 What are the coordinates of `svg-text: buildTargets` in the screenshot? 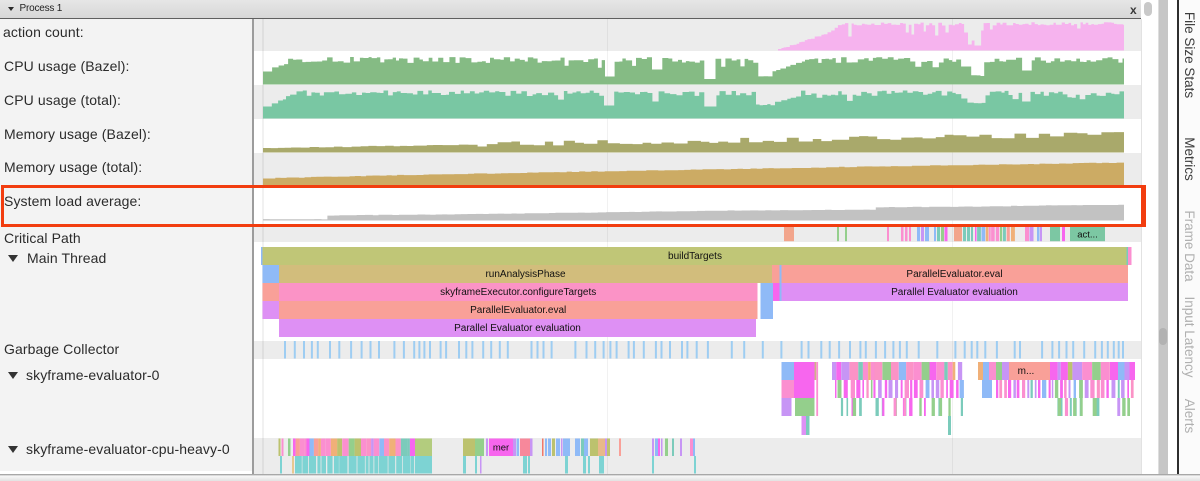 It's located at (695, 256).